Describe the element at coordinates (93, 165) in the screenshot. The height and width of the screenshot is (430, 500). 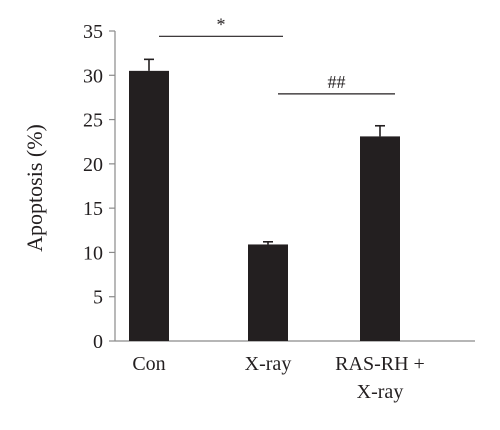
I see `y-tick-label: 20` at that location.